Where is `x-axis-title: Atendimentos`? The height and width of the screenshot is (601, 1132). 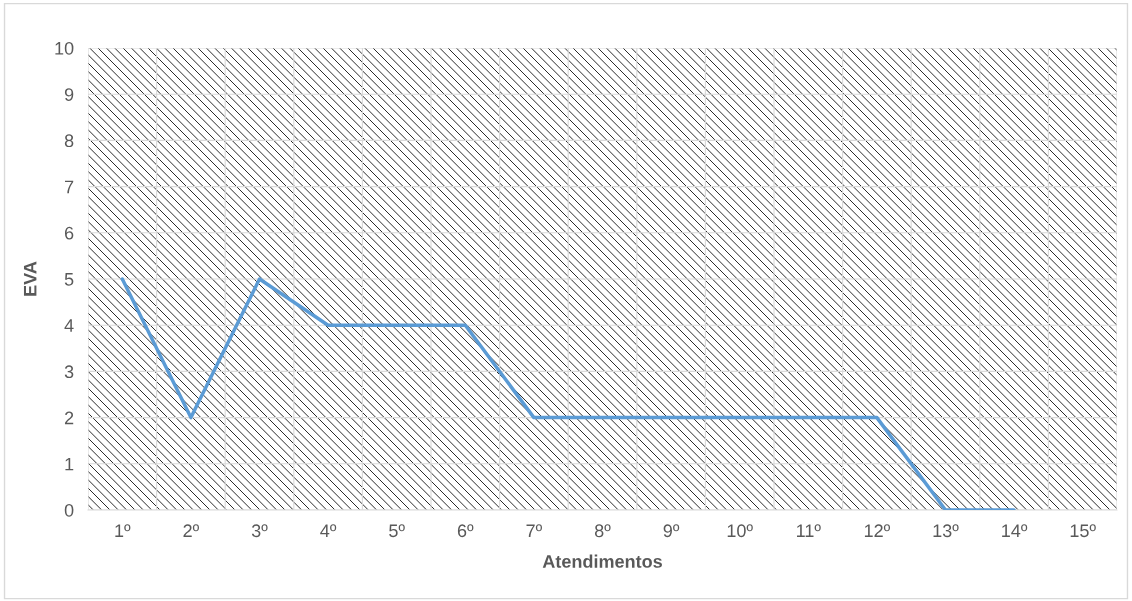 x-axis-title: Atendimentos is located at coordinates (602, 561).